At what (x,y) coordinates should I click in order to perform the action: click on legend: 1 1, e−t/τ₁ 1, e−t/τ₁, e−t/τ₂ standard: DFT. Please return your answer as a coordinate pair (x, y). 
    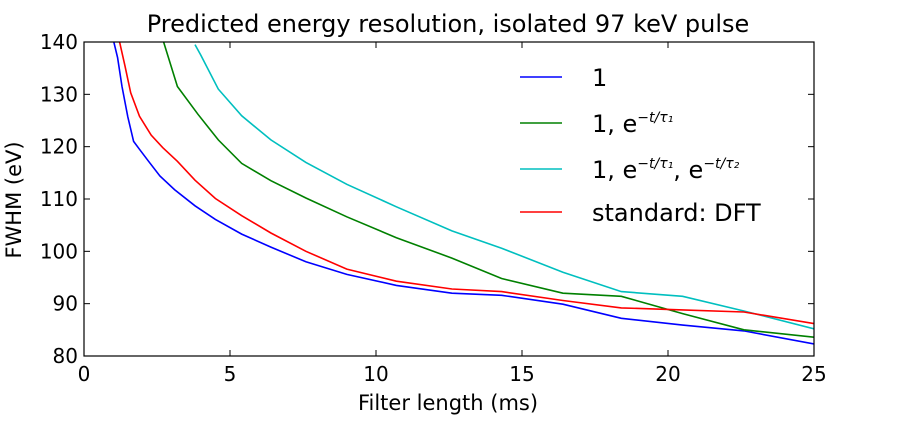
    Looking at the image, I should click on (640, 145).